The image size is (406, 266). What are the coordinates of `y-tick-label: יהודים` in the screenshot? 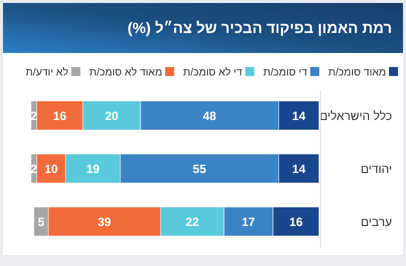 It's located at (376, 169).